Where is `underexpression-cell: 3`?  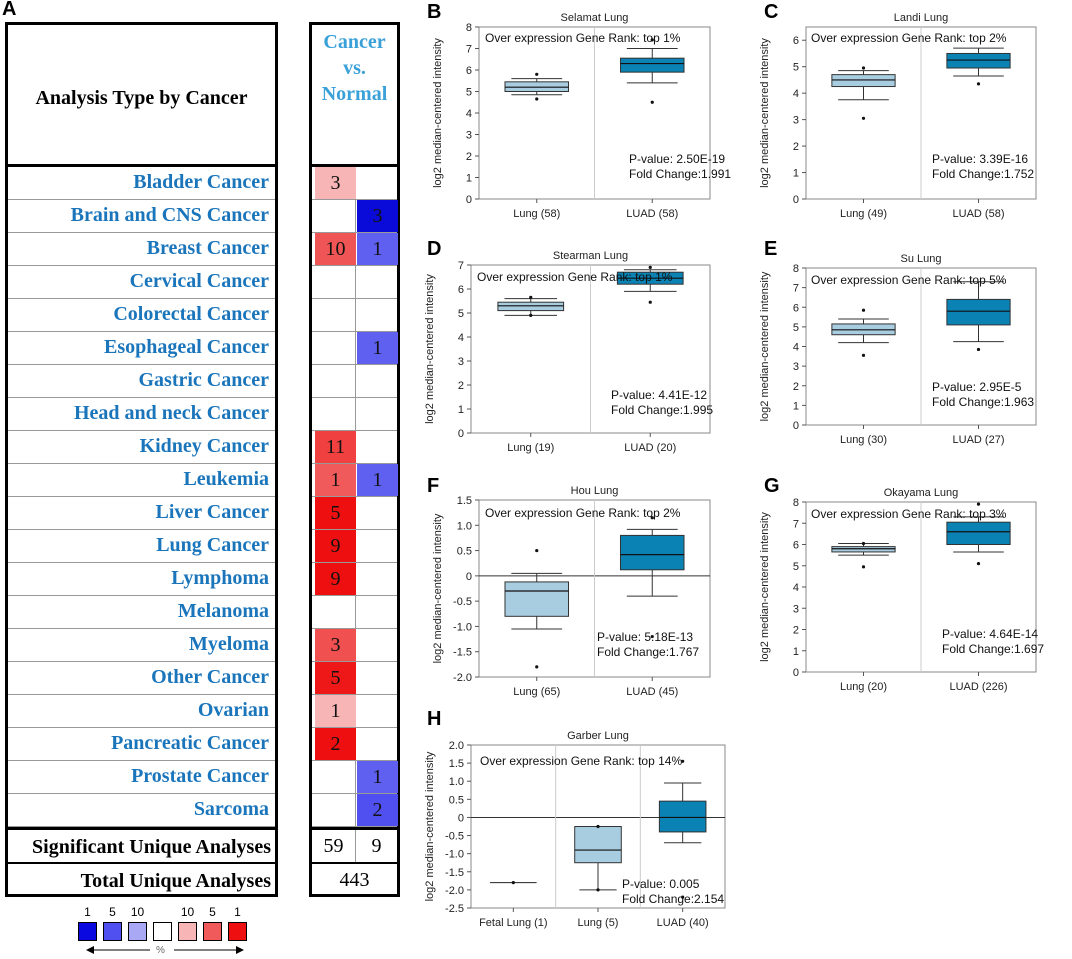 underexpression-cell: 3 is located at coordinates (377, 216).